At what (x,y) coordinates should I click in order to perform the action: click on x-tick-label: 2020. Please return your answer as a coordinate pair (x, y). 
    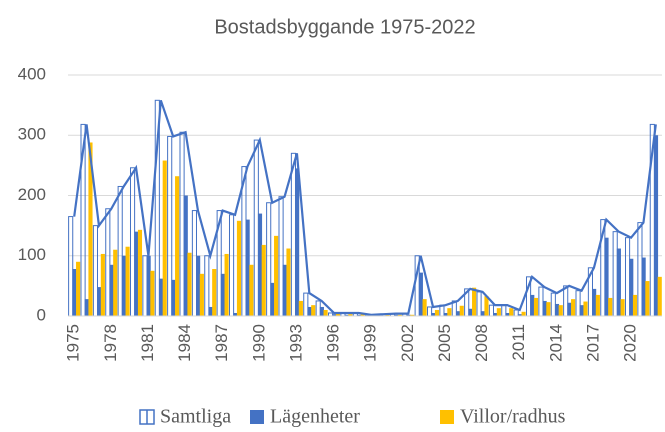
    Looking at the image, I should click on (630, 343).